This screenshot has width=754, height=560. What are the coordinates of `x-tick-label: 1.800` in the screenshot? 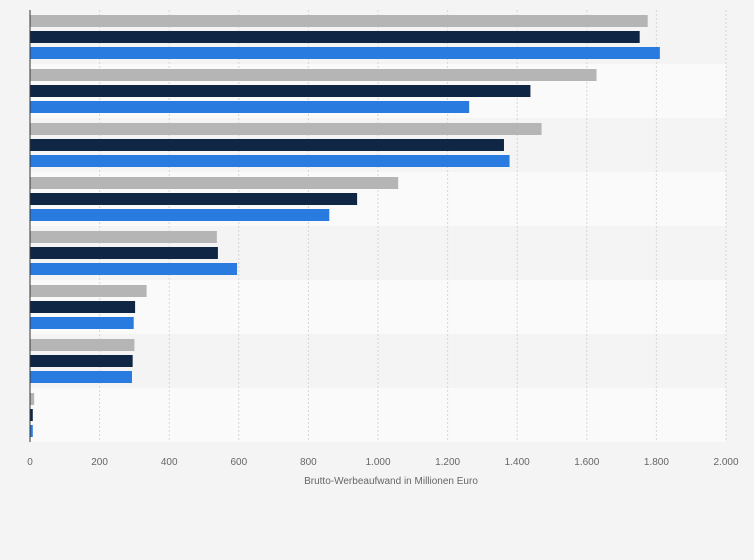 It's located at (656, 462).